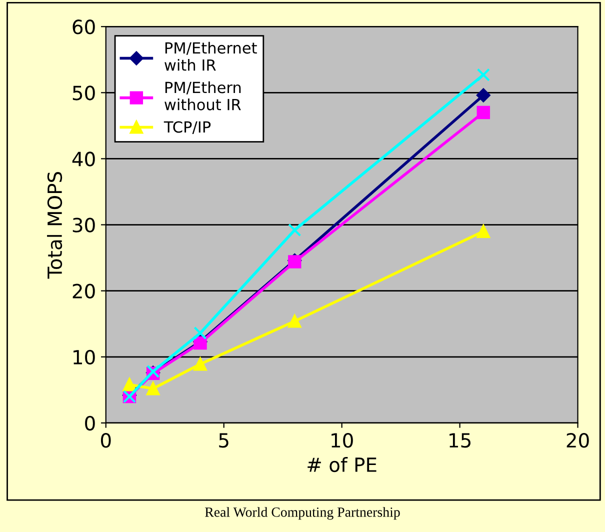  What do you see at coordinates (83, 93) in the screenshot?
I see `y-tick-label: 50` at bounding box center [83, 93].